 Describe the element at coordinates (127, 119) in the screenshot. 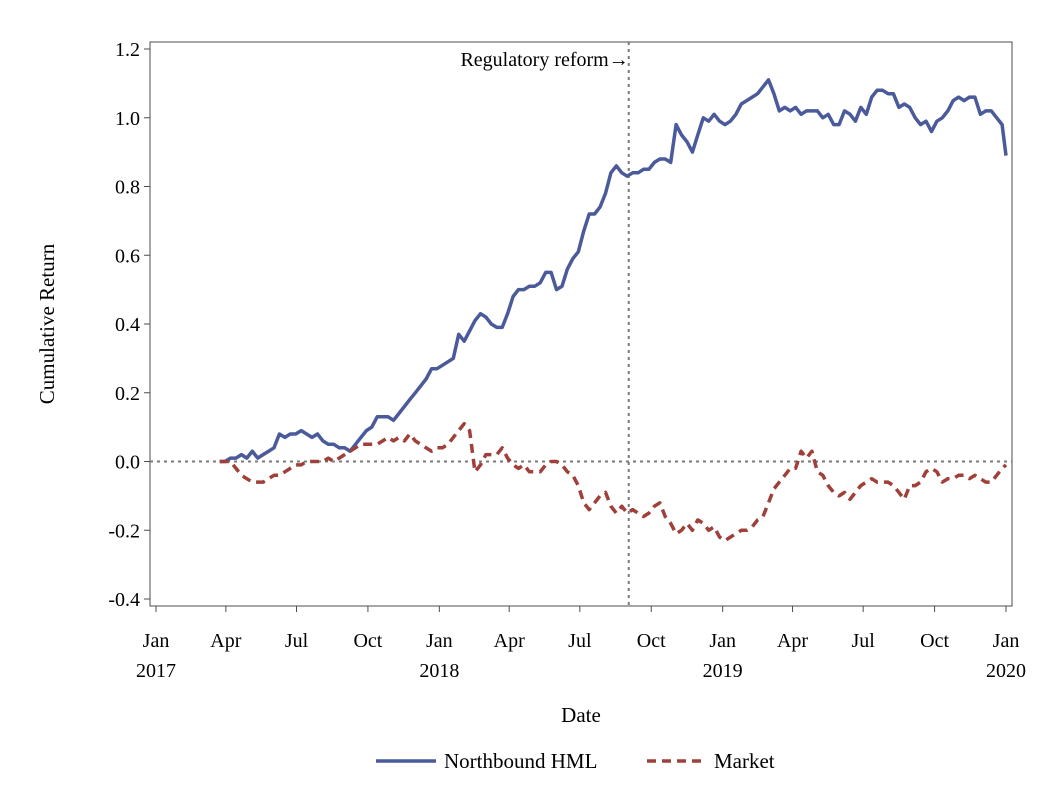

I see `y-tick-label: 1.0` at that location.